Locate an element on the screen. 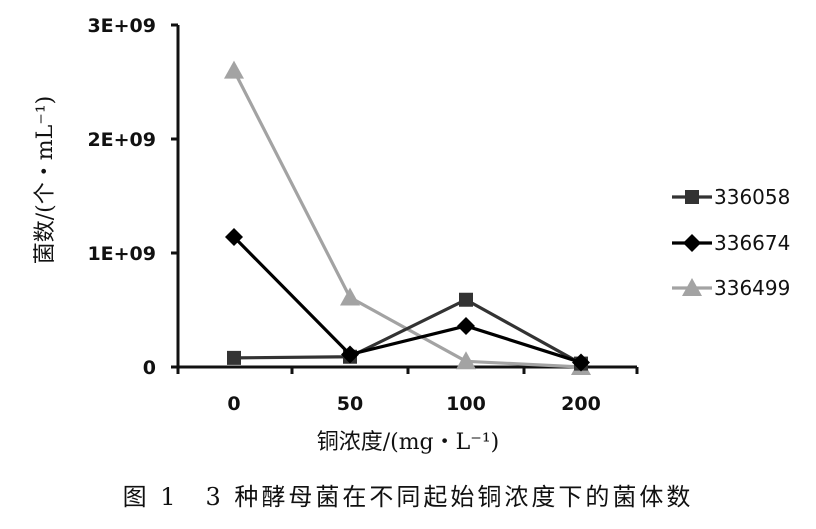  x-tick-label: 100 is located at coordinates (466, 404).